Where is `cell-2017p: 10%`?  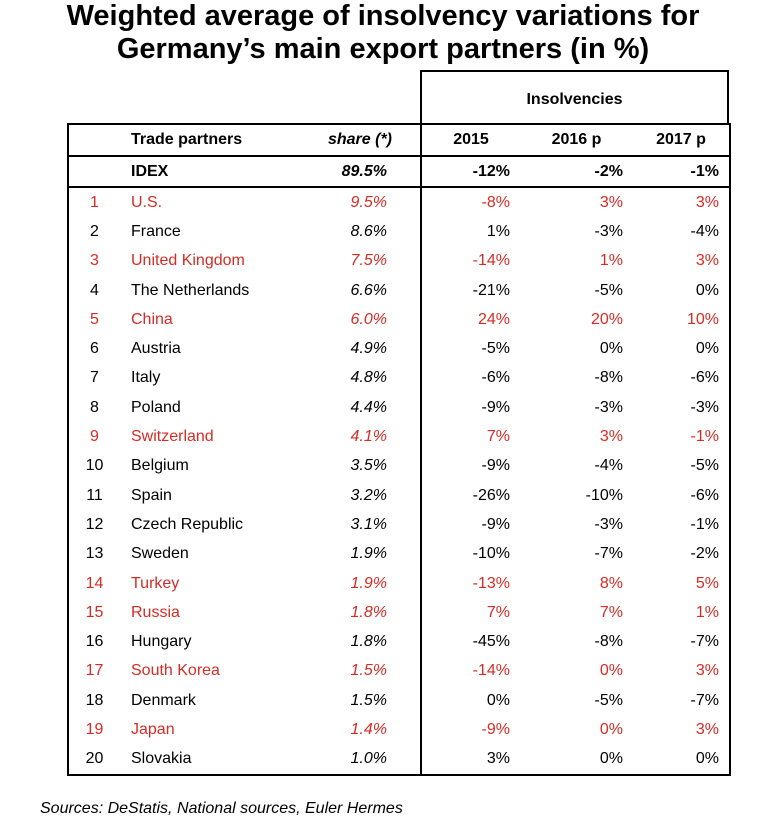
cell-2017p: 10% is located at coordinates (702, 319).